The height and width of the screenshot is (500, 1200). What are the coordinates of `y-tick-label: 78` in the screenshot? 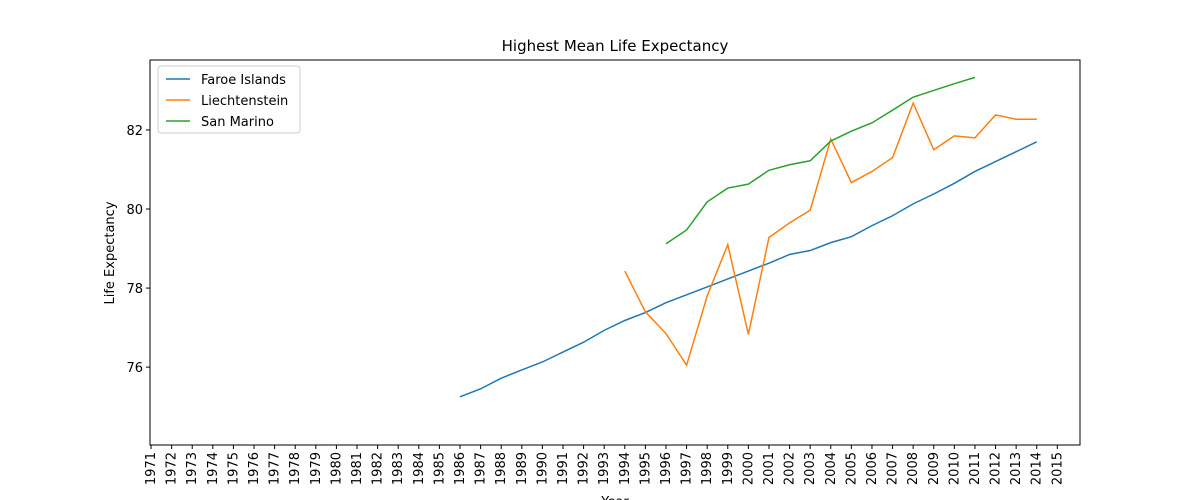 It's located at (134, 289).